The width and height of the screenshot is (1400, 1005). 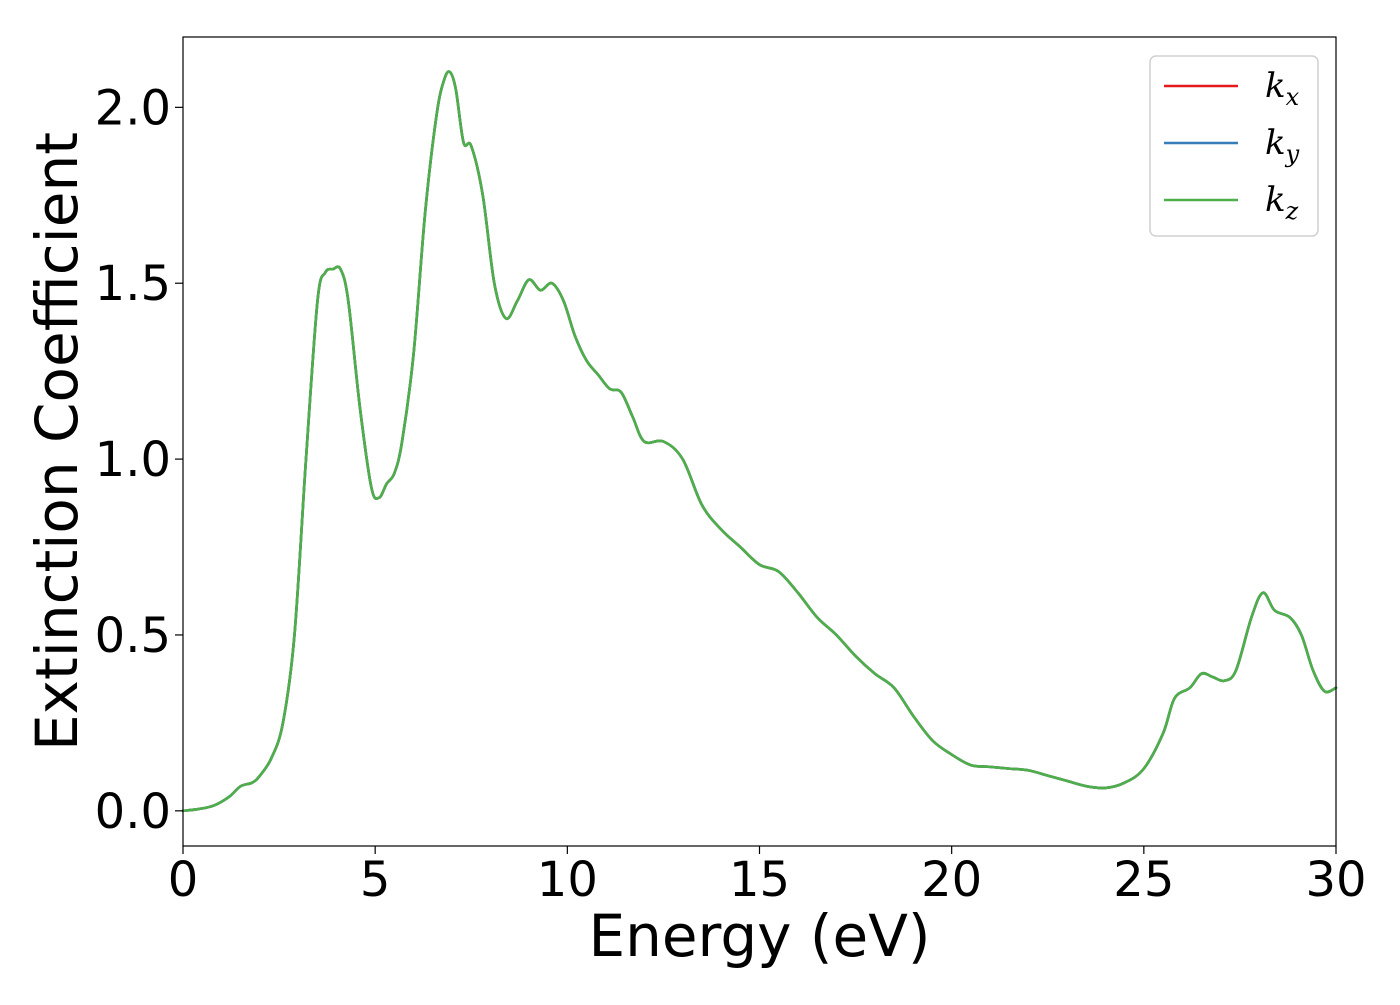 I want to click on legend-label-kx: kx, so click(x=1282, y=88).